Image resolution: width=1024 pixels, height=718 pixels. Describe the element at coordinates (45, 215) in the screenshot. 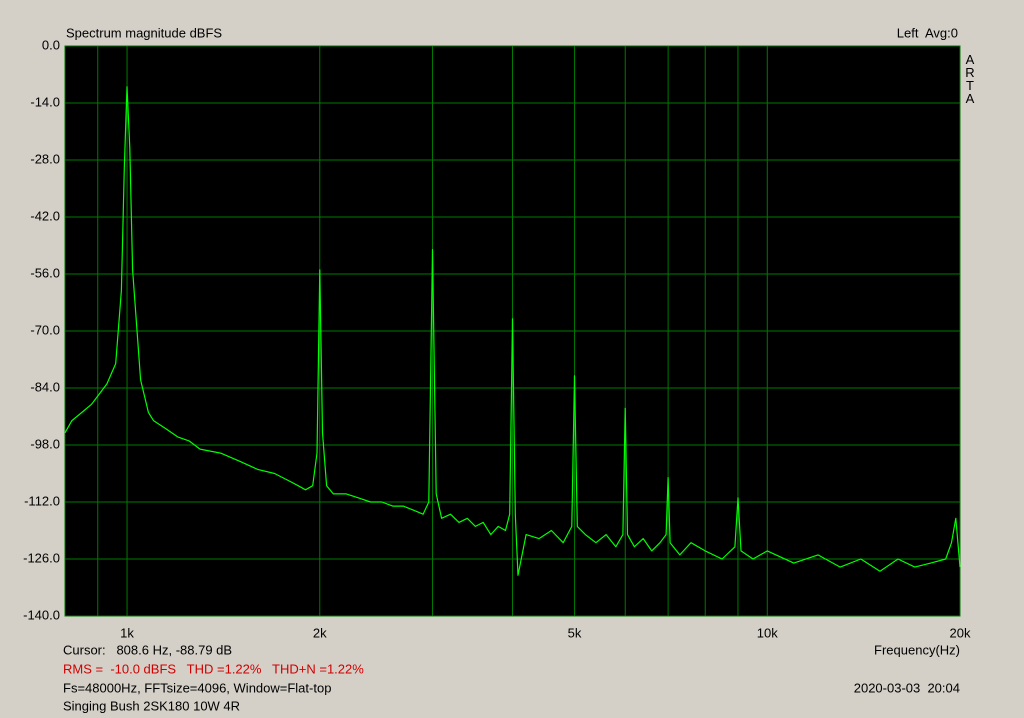

I see `y-tick-label: -42.0` at that location.